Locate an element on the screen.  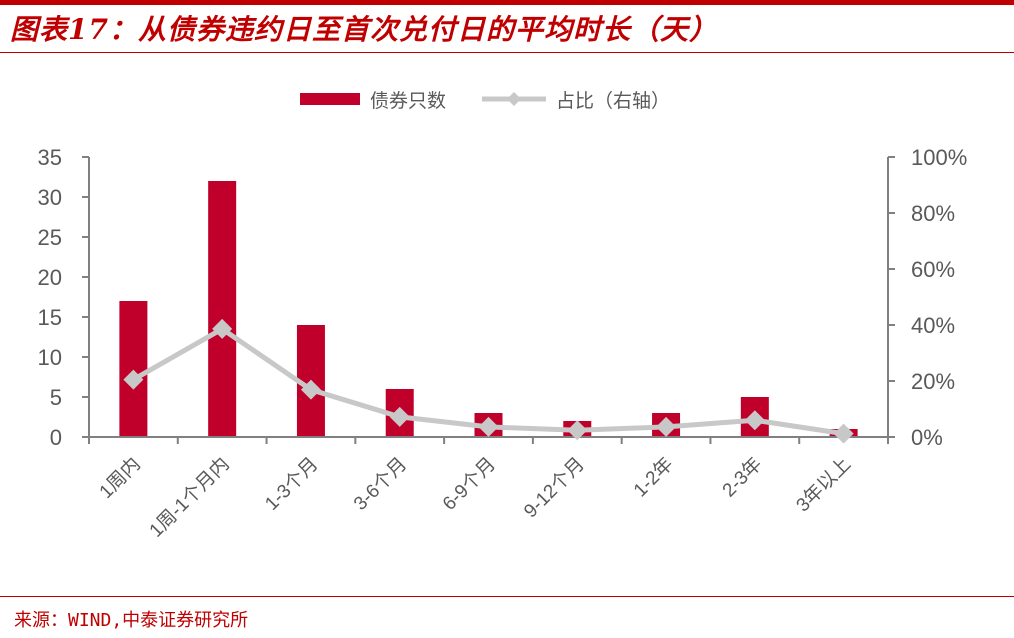
category-label: 3-6个月 is located at coordinates (380, 484).